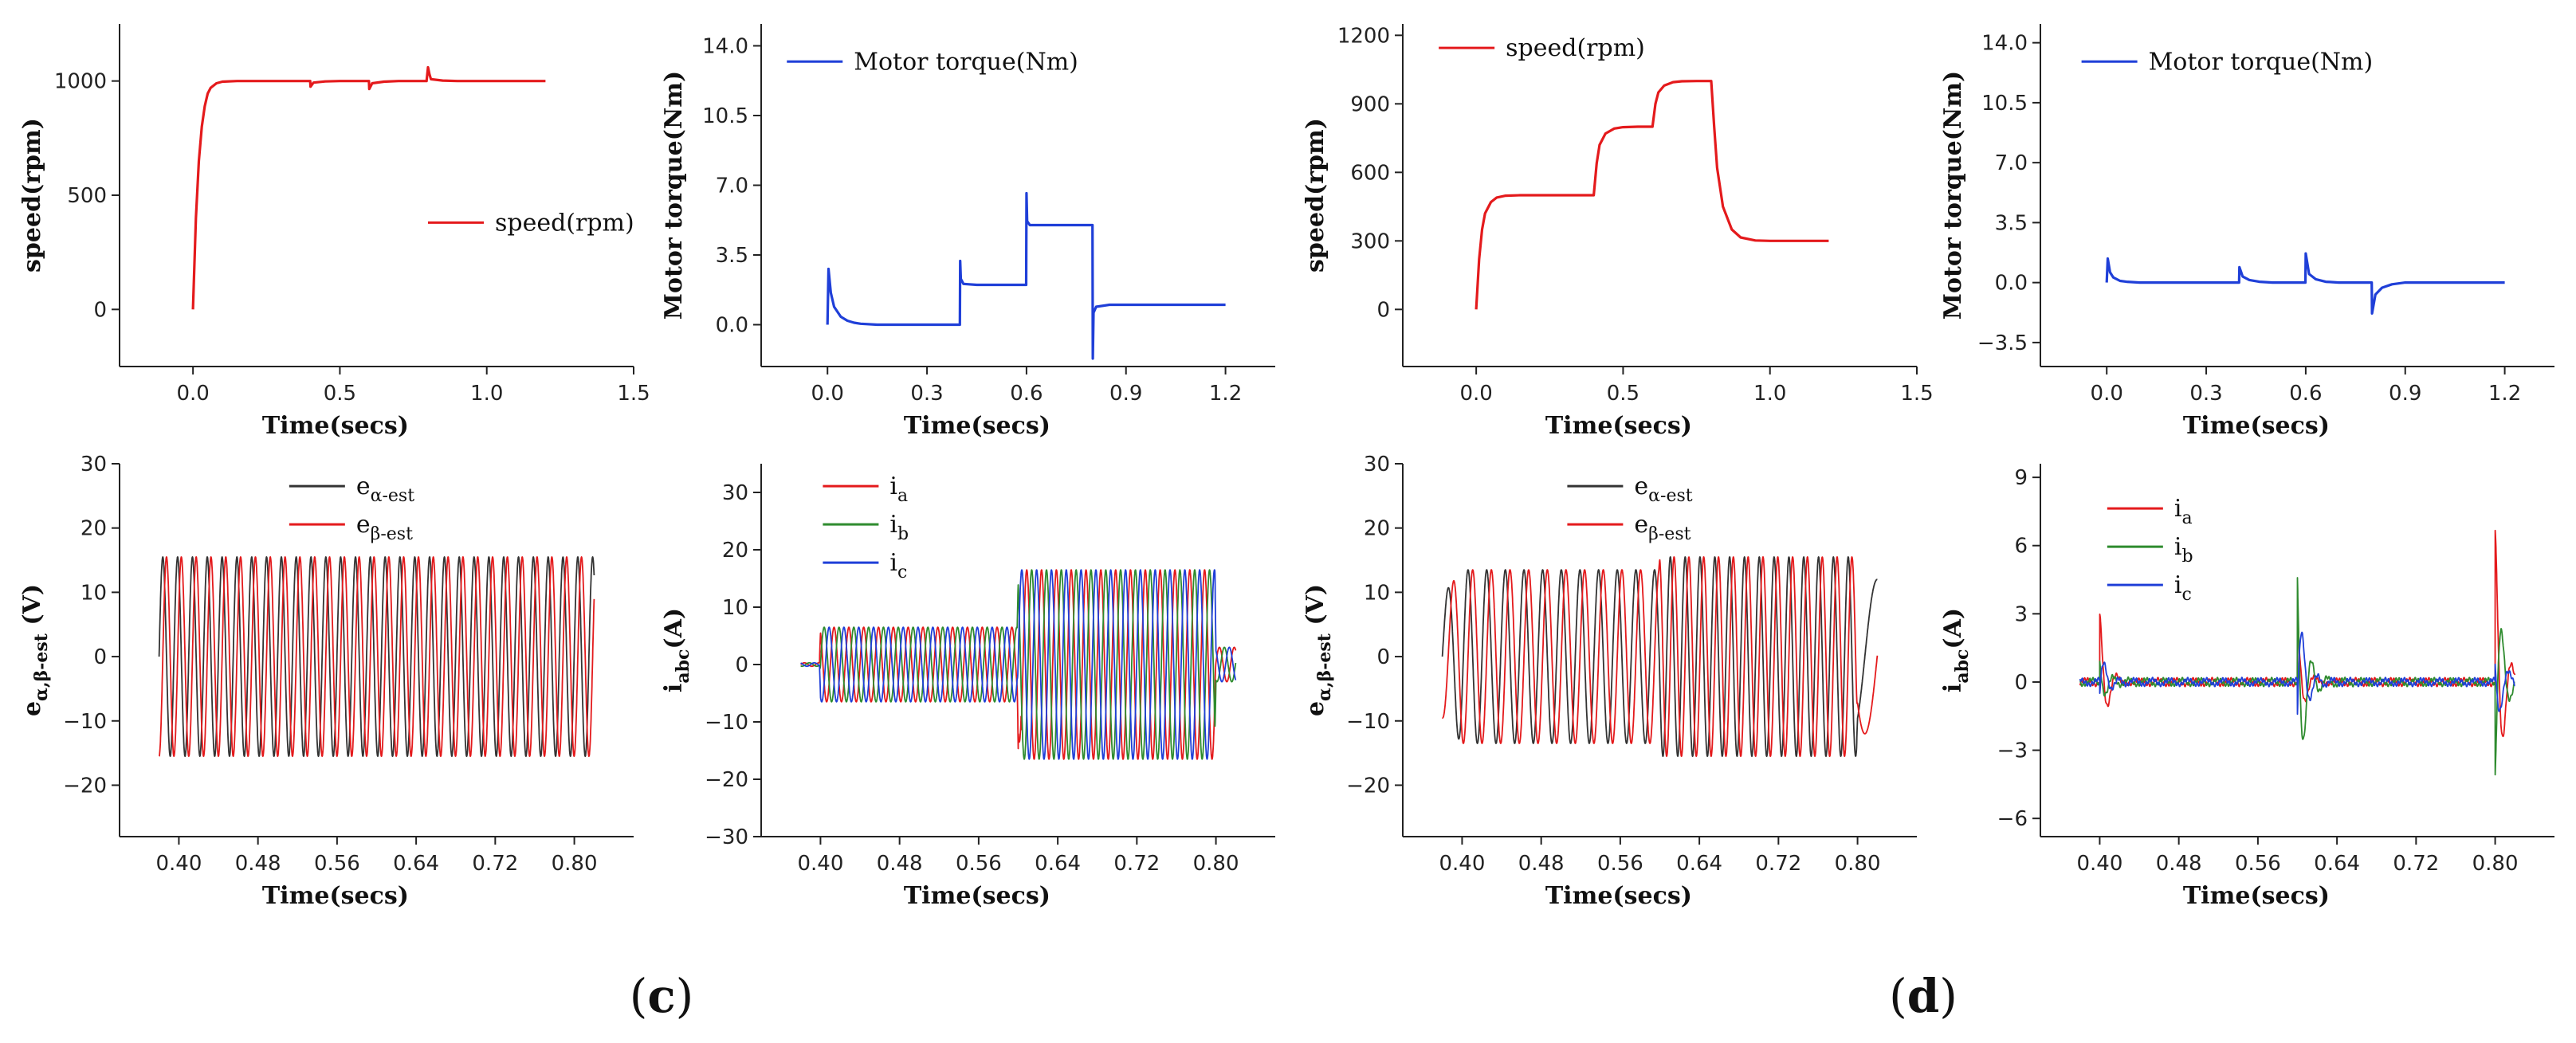 This screenshot has width=2576, height=1043. I want to click on y-axis-label: Motor torque(Nm), so click(674, 195).